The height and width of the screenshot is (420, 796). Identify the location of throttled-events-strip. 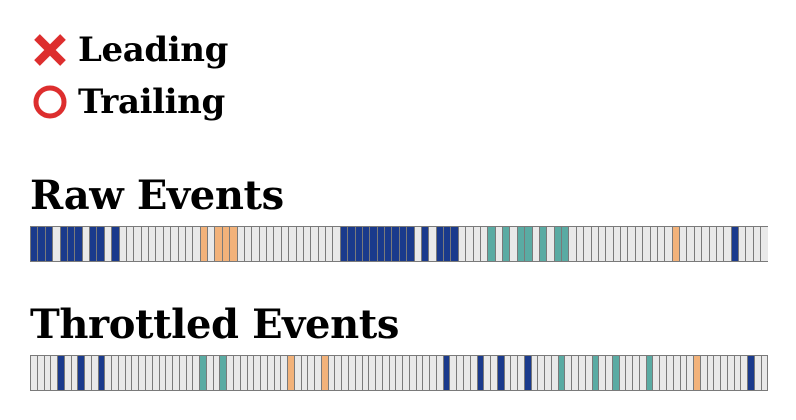
(399, 373).